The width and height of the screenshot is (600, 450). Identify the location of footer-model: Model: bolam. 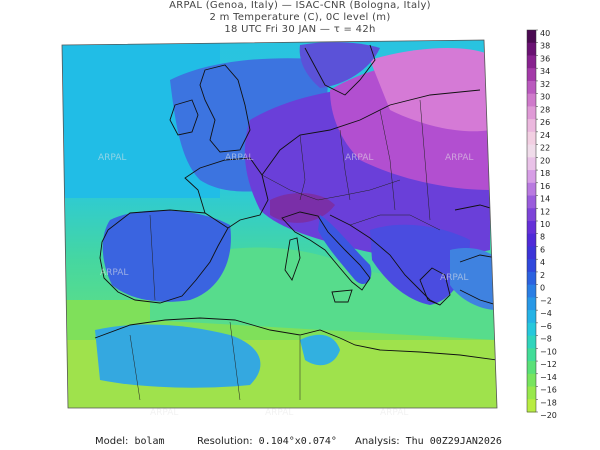
(130, 441).